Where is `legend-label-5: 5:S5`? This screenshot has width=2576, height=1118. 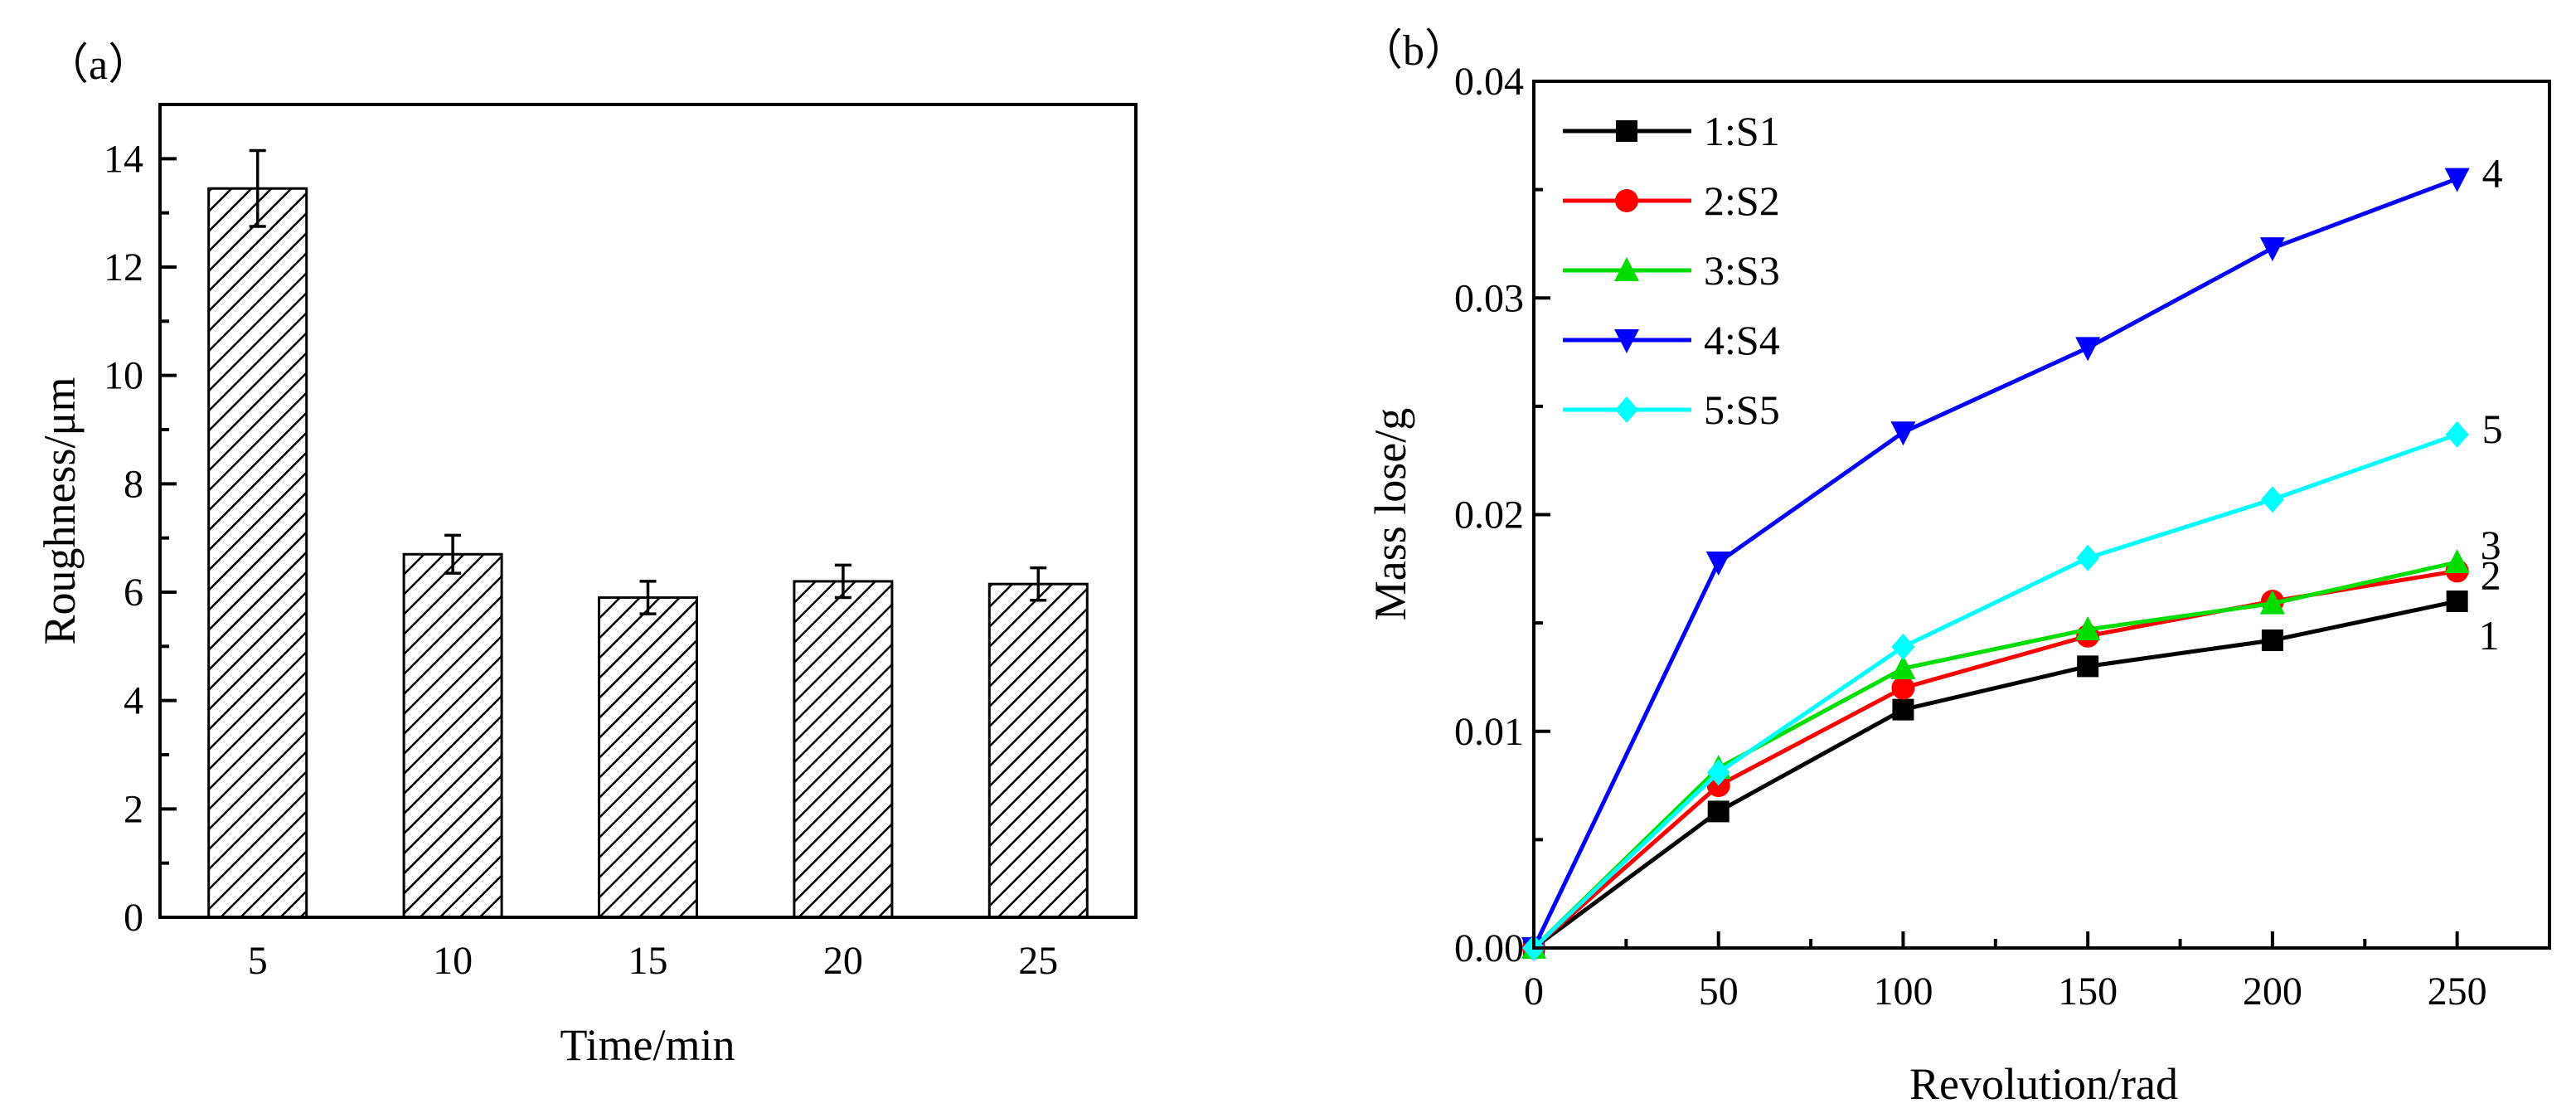 legend-label-5: 5:S5 is located at coordinates (1742, 409).